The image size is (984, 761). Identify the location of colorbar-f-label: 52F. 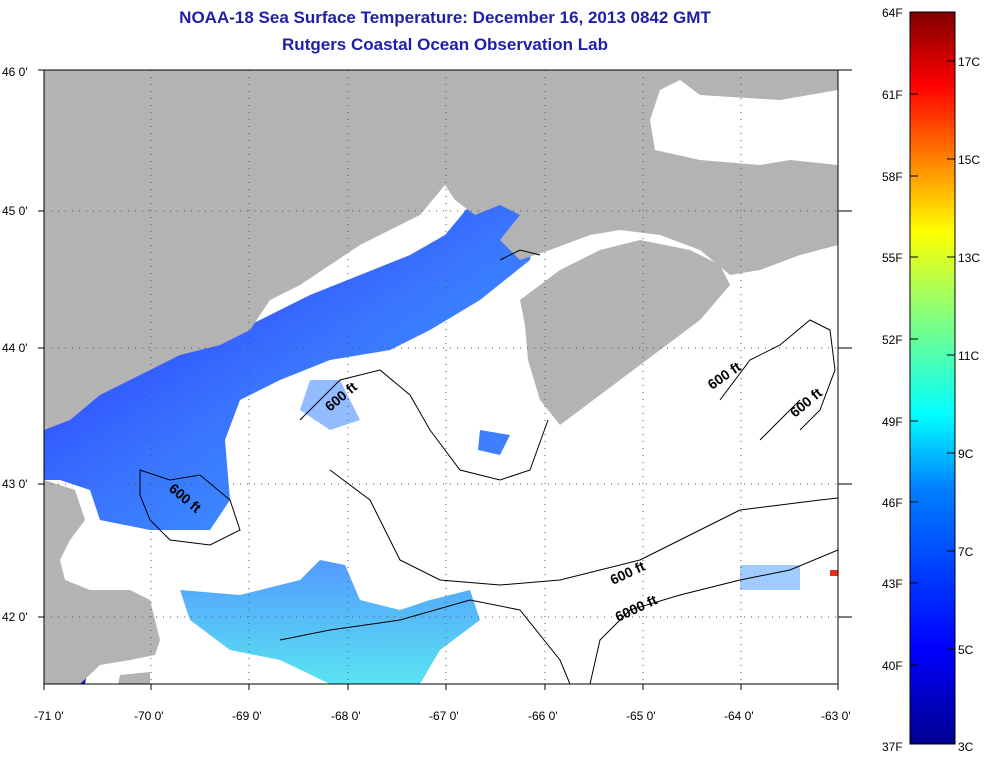
(892, 340).